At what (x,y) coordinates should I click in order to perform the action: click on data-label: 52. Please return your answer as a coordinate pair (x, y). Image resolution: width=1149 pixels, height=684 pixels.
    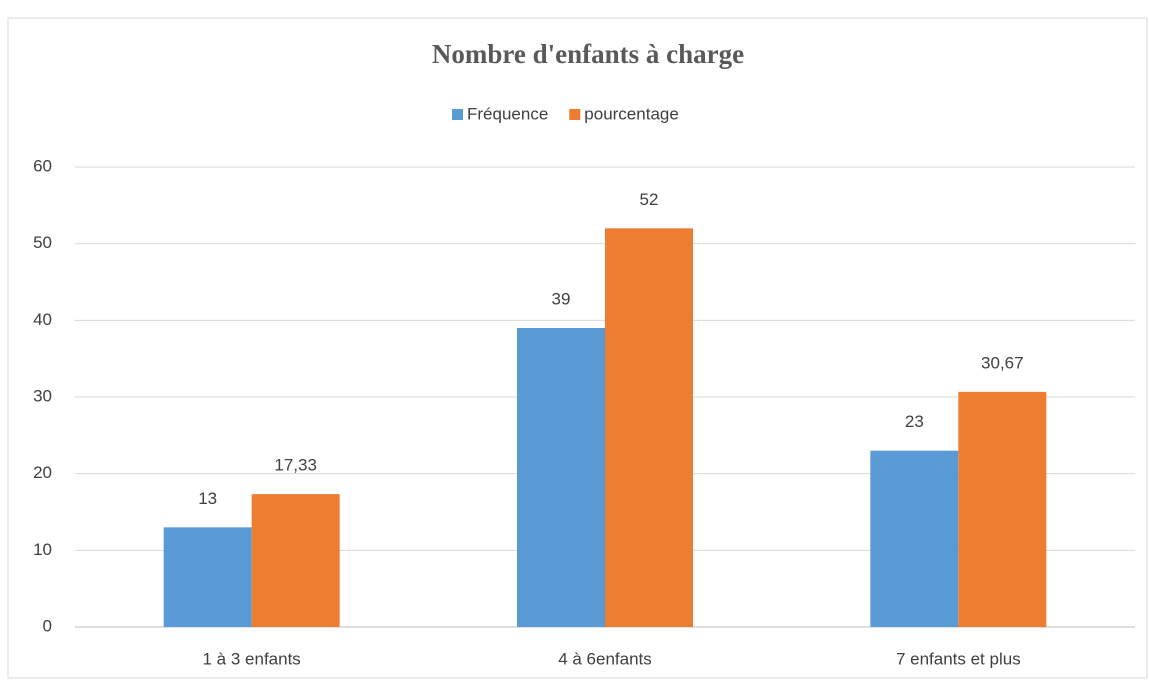
    Looking at the image, I should click on (649, 199).